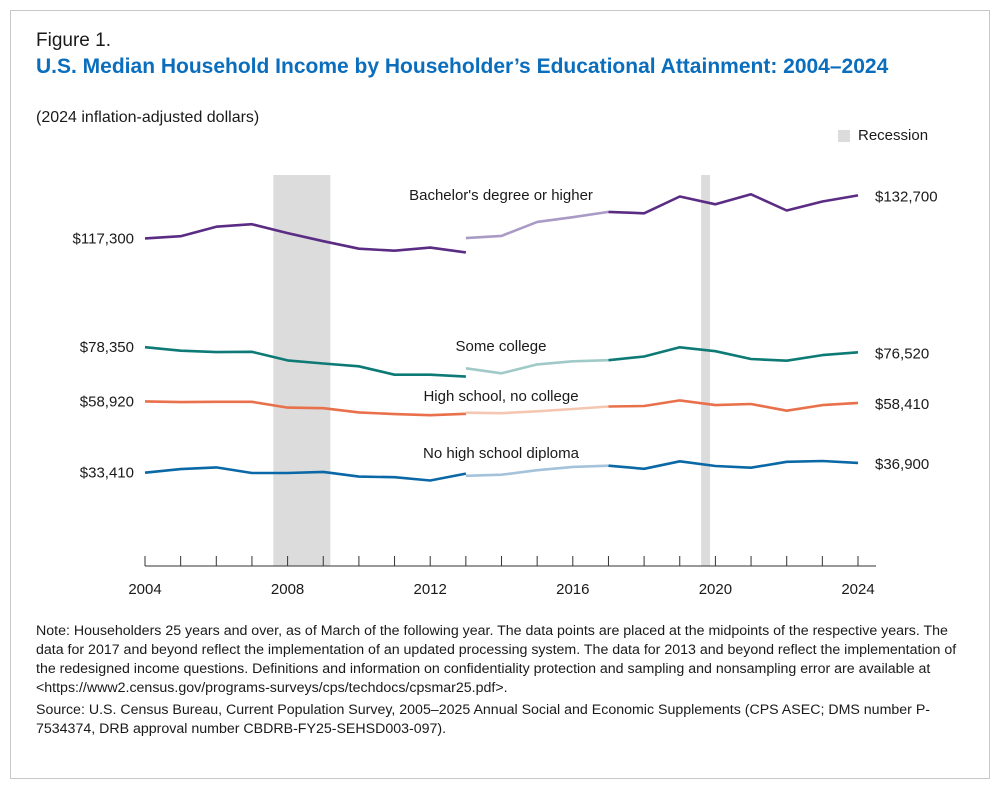 The image size is (1000, 789). What do you see at coordinates (715, 589) in the screenshot?
I see `x-tick-label-2020: 2020` at bounding box center [715, 589].